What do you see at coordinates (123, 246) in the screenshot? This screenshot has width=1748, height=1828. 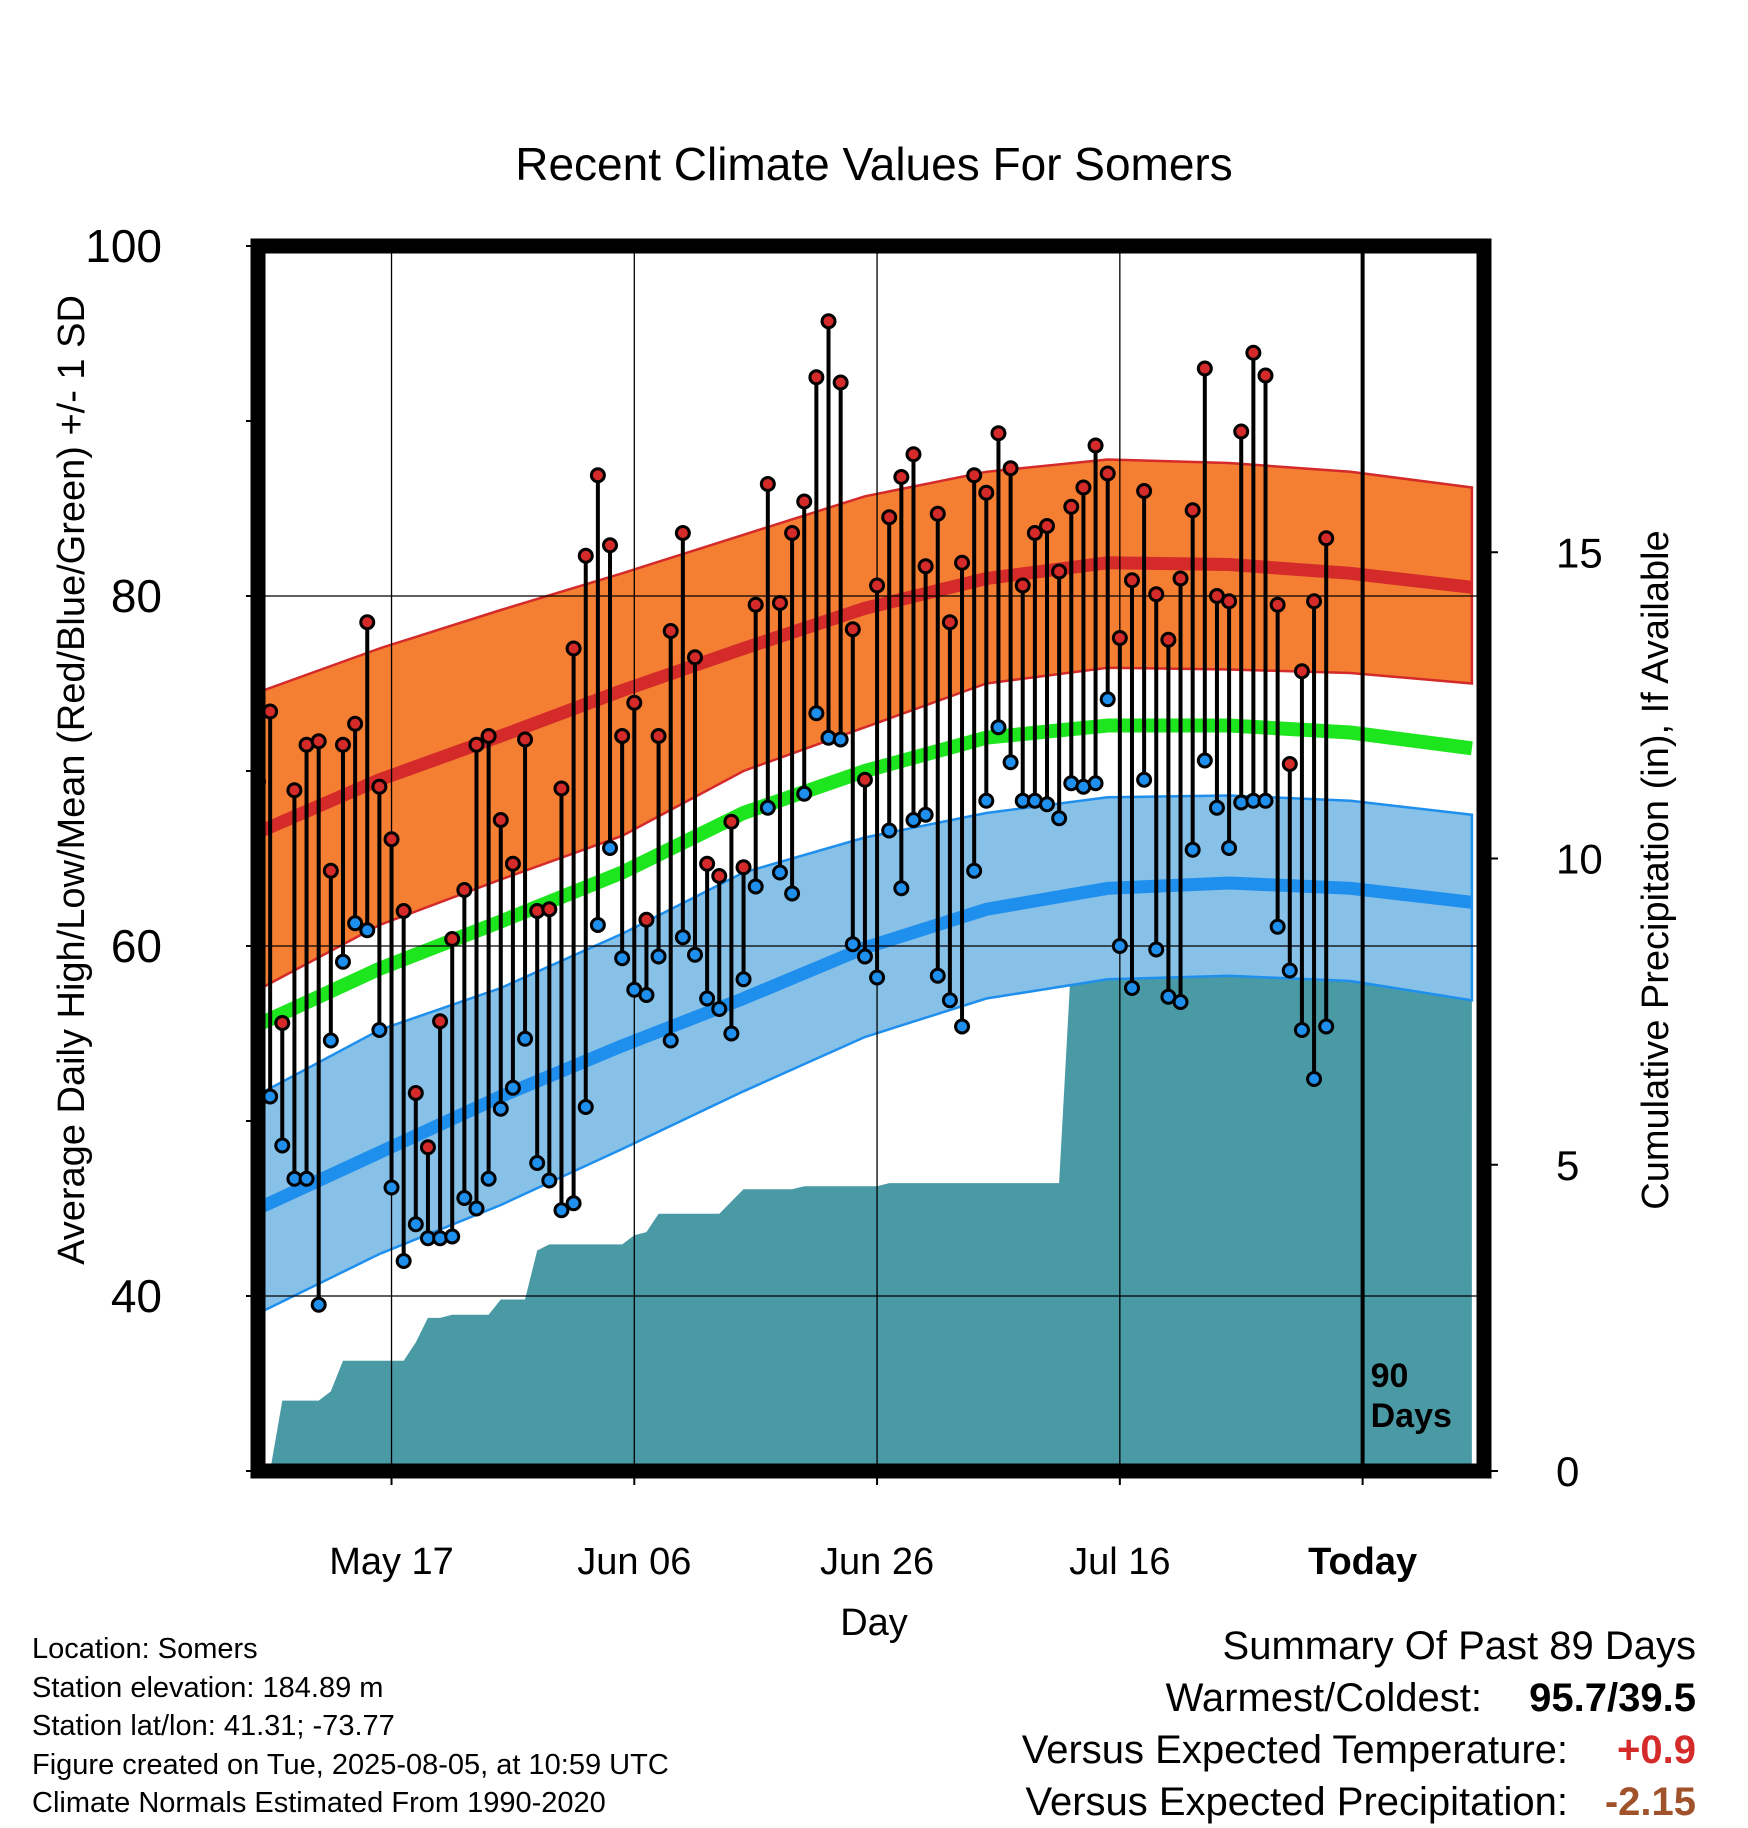 I see `y-tick-label: 100` at bounding box center [123, 246].